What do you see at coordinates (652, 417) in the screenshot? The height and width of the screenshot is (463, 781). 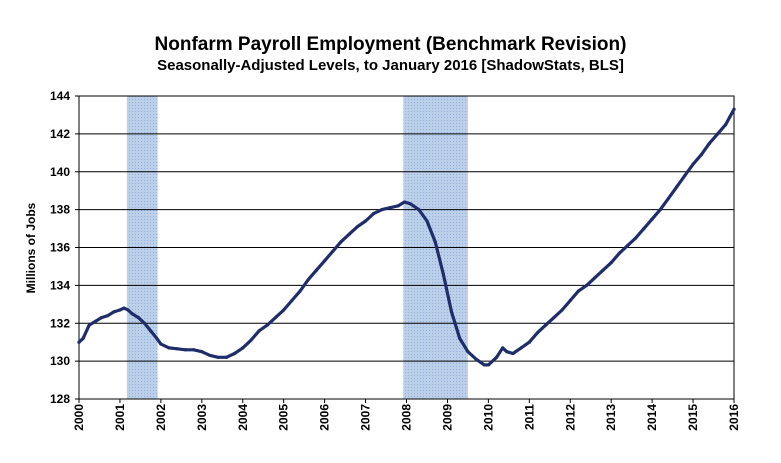 I see `x-tick-label: 2014` at bounding box center [652, 417].